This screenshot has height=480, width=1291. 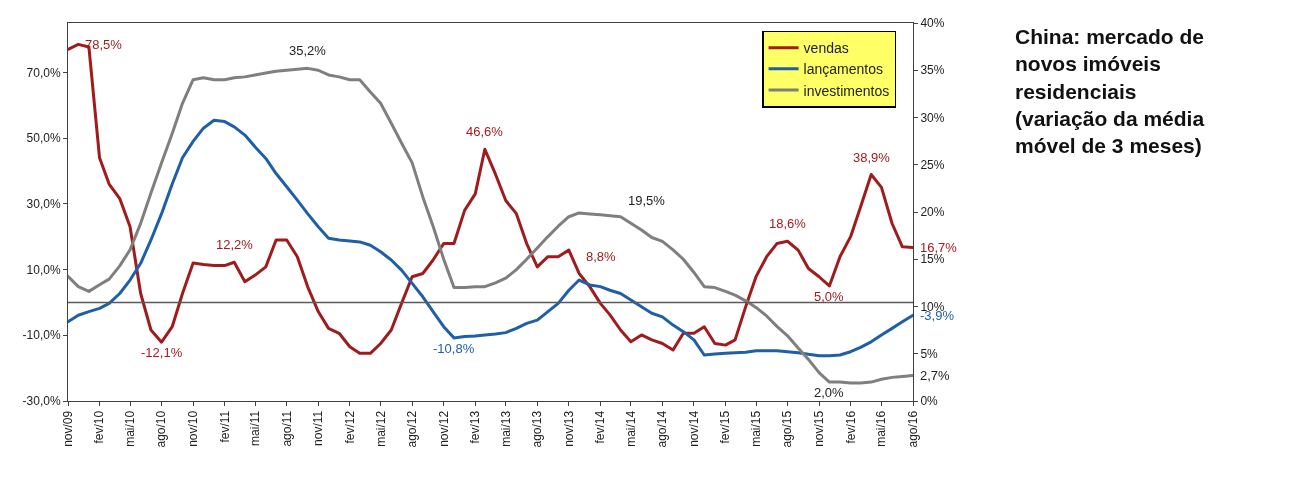 What do you see at coordinates (43, 138) in the screenshot?
I see `y-tick-label: 50,0%` at bounding box center [43, 138].